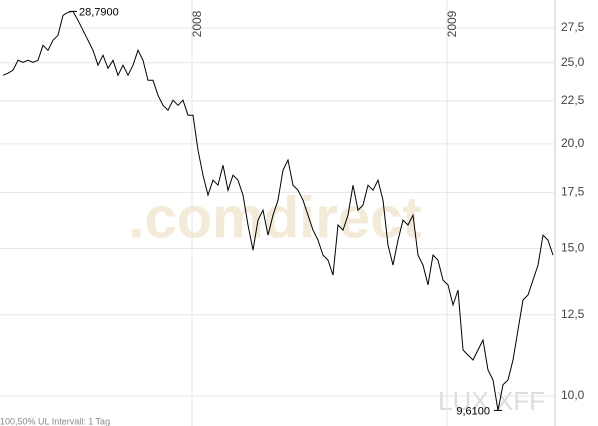 The width and height of the screenshot is (598, 426). What do you see at coordinates (573, 192) in the screenshot?
I see `y-tick-label: 17,5` at bounding box center [573, 192].